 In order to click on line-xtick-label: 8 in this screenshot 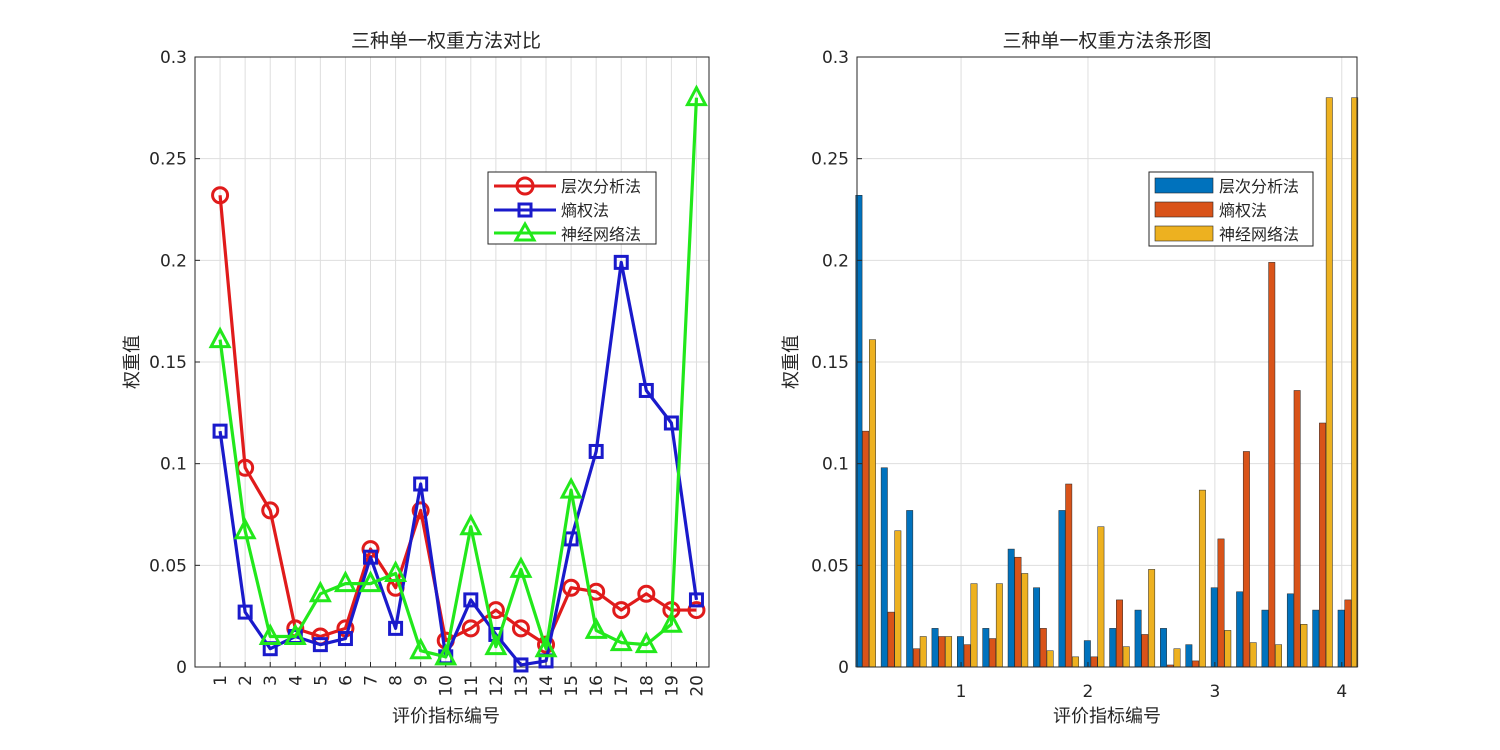, I will do `click(397, 680)`.